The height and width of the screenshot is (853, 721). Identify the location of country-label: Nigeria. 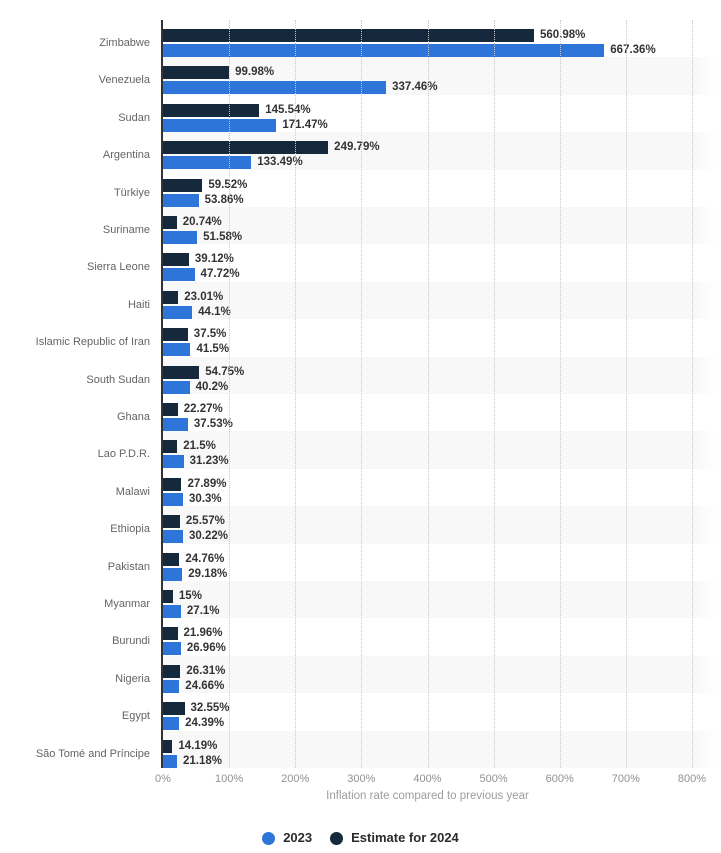
(132, 678).